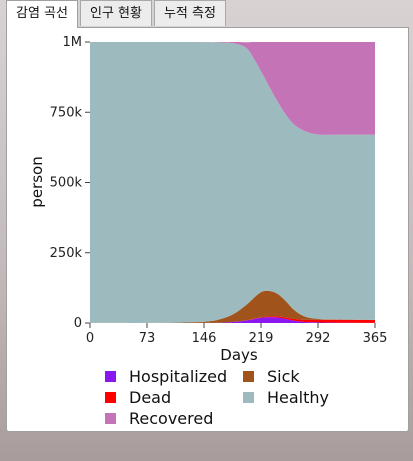  I want to click on x-tick-label: 0, so click(90, 338).